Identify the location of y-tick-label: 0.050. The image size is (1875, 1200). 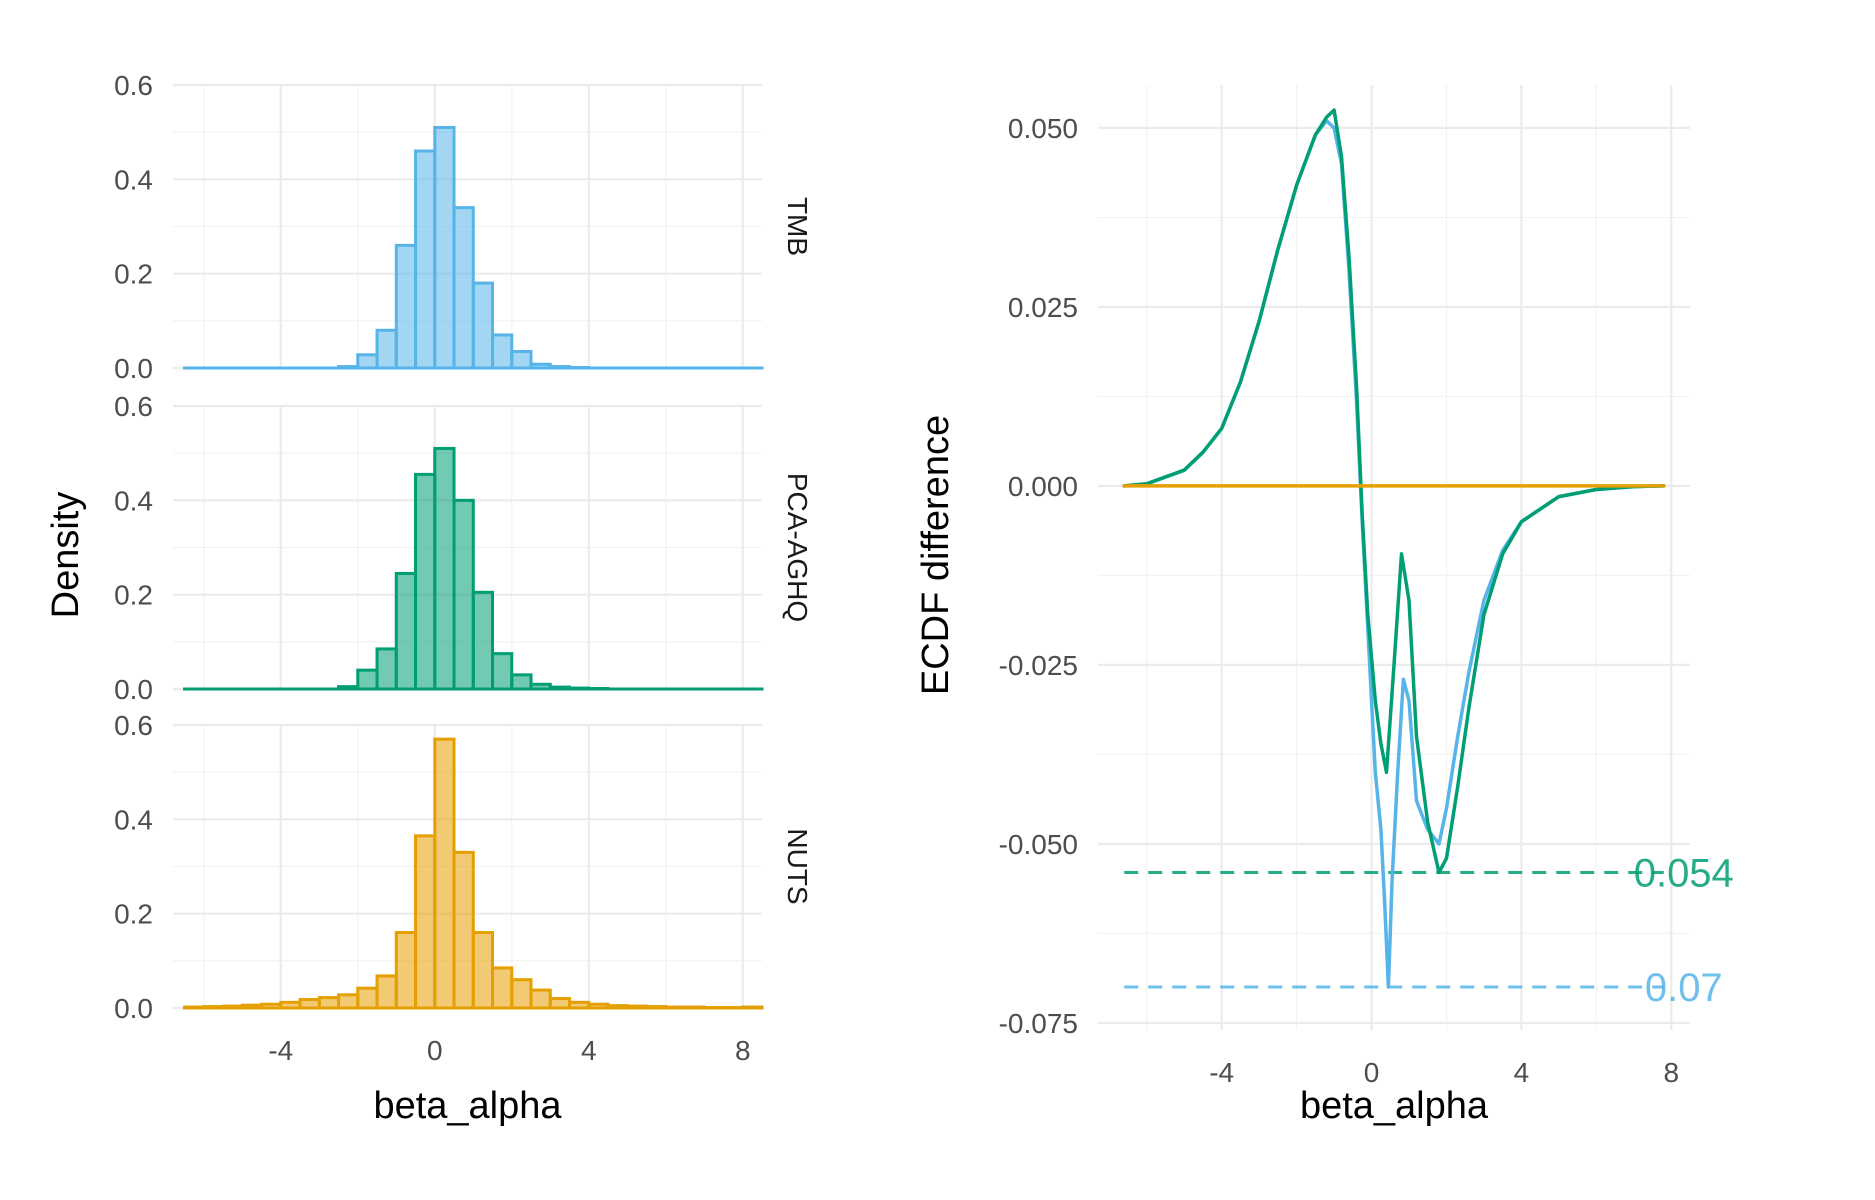
(1043, 128).